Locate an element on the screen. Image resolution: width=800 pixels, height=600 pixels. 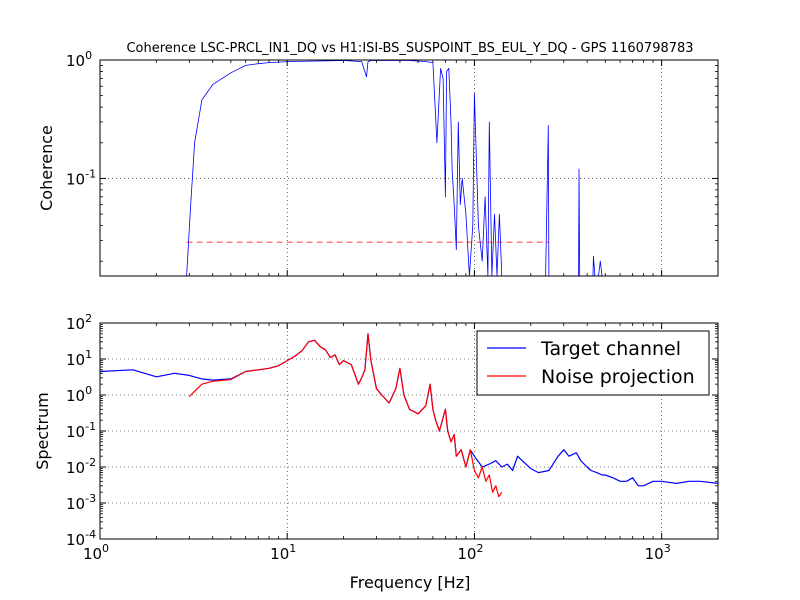
spectrum-xlabel: Frequency [Hz] is located at coordinates (410, 582).